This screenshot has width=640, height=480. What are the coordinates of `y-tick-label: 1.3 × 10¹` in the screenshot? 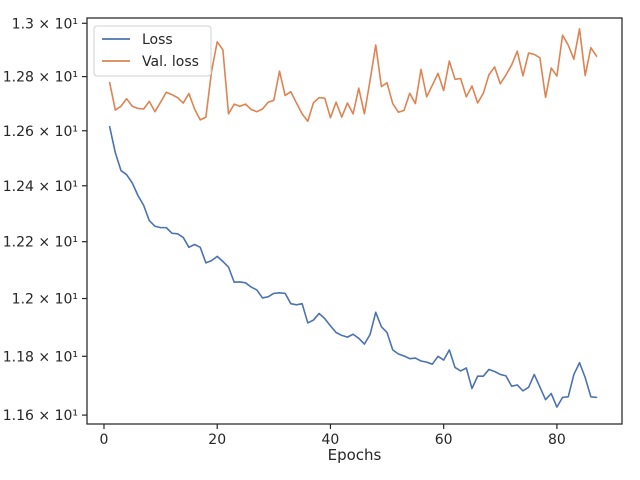 It's located at (45, 24).